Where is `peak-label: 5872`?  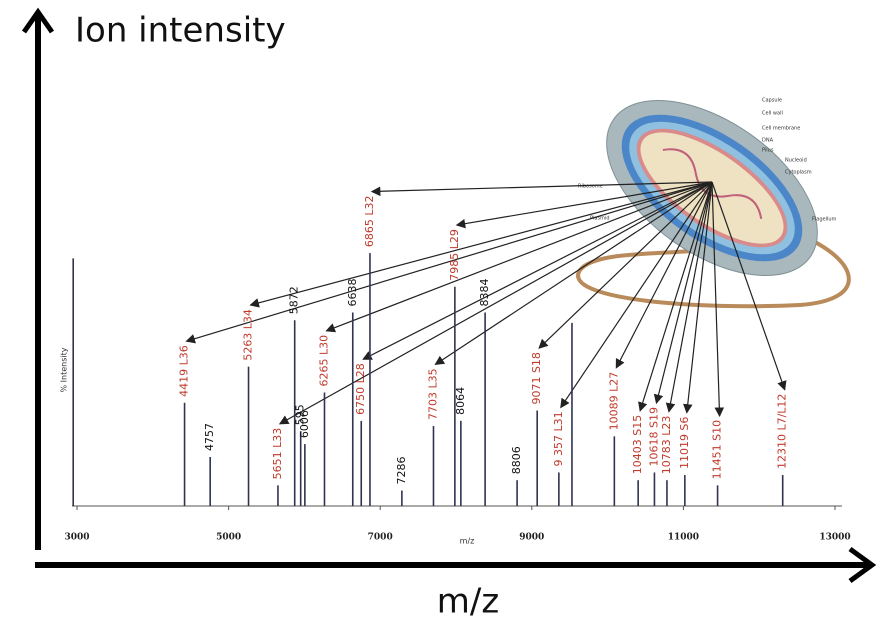 peak-label: 5872 is located at coordinates (294, 300).